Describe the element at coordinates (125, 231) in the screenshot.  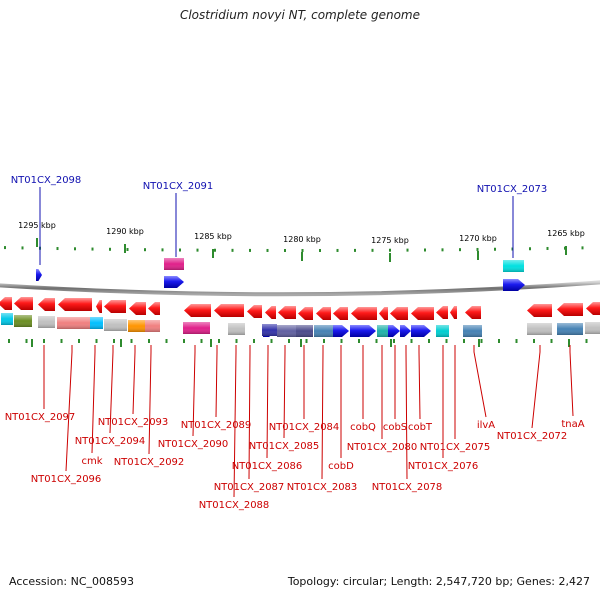
I see `ruler-label: 1290 kbp` at that location.